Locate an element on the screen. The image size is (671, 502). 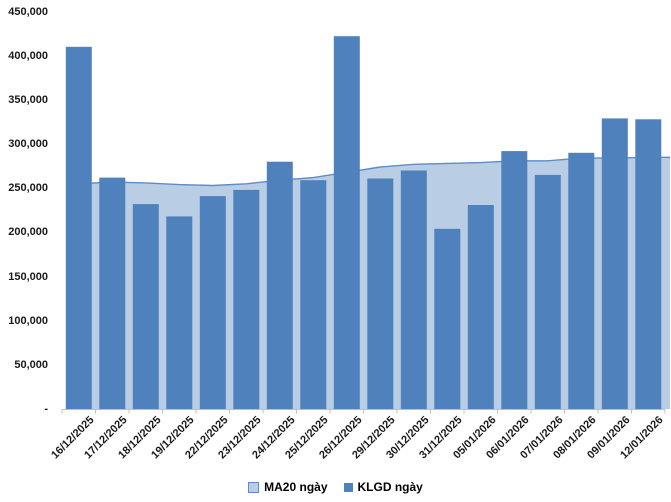
klgd-legend-swatch-icon is located at coordinates (348, 487).